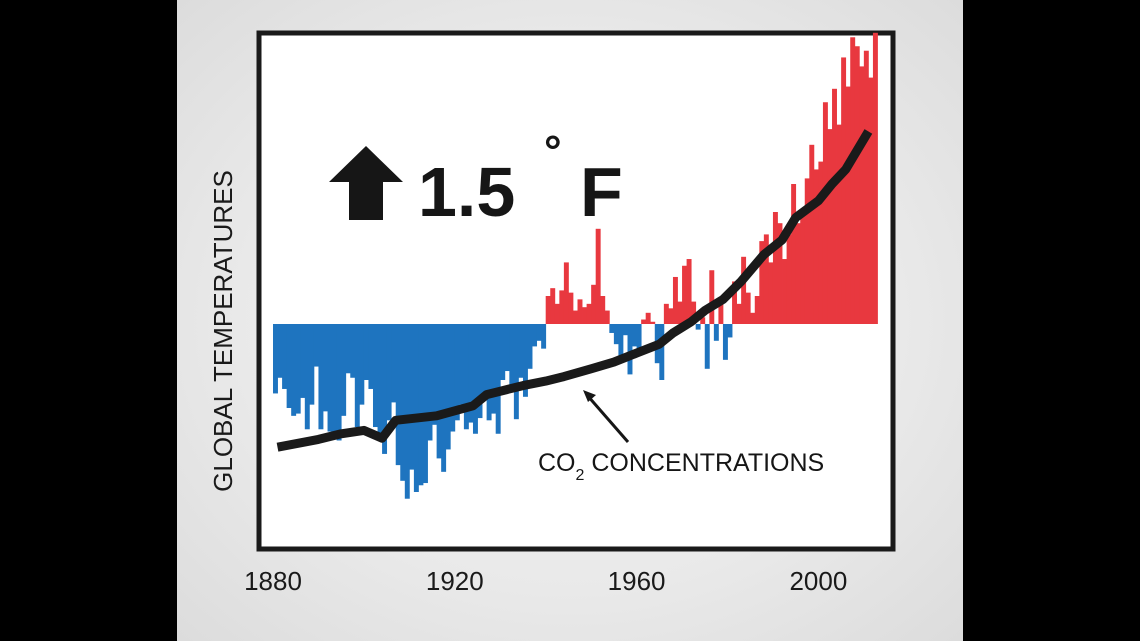 Image resolution: width=1140 pixels, height=641 pixels. Describe the element at coordinates (394, 363) in the screenshot. I see `anomaly-bar-1906` at that location.